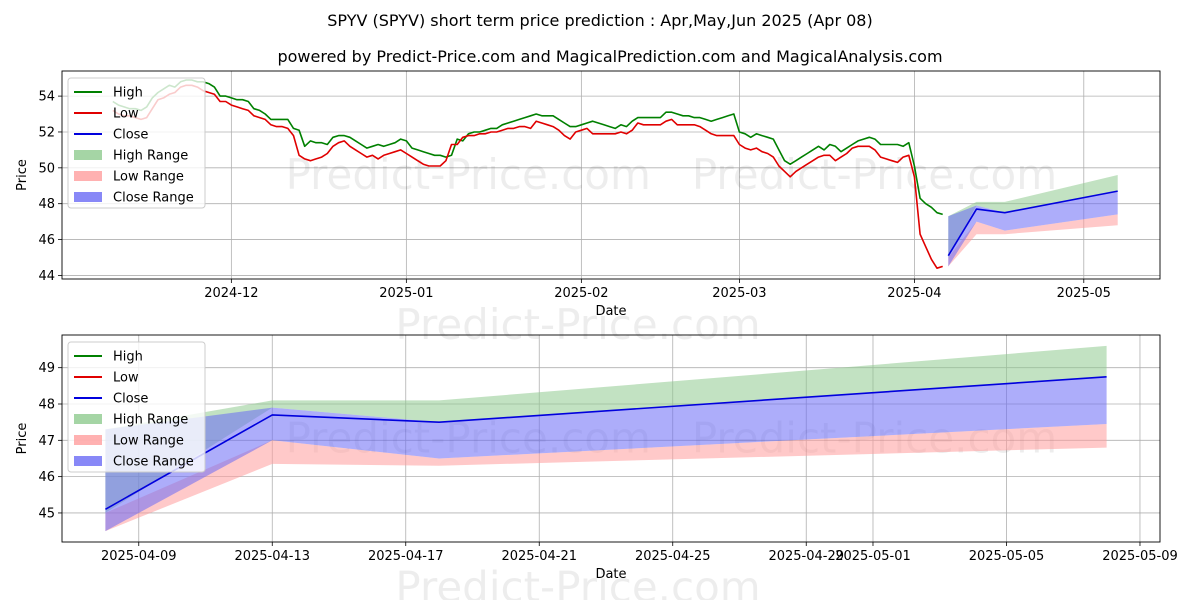  Describe the element at coordinates (1140, 556) in the screenshot. I see `x-tick-label: 2025-05-09` at that location.